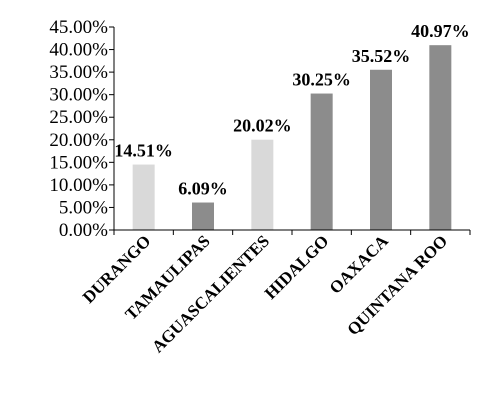  What do you see at coordinates (321, 80) in the screenshot?
I see `data-label: 30.25%` at bounding box center [321, 80].